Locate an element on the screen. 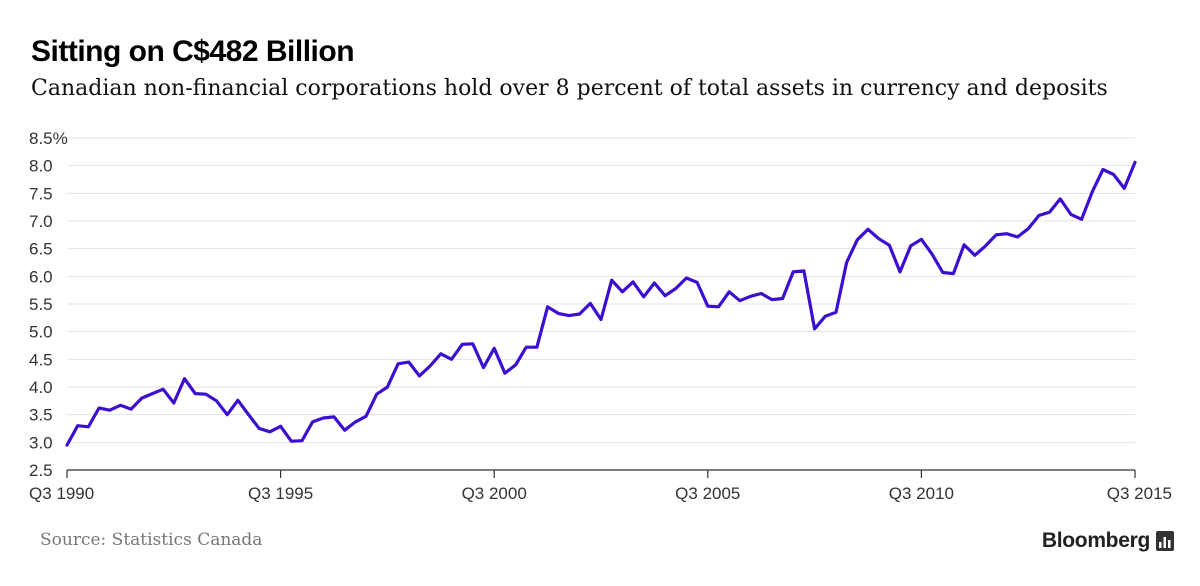 The width and height of the screenshot is (1200, 586). y-tick-label: 2.5 is located at coordinates (41, 470).